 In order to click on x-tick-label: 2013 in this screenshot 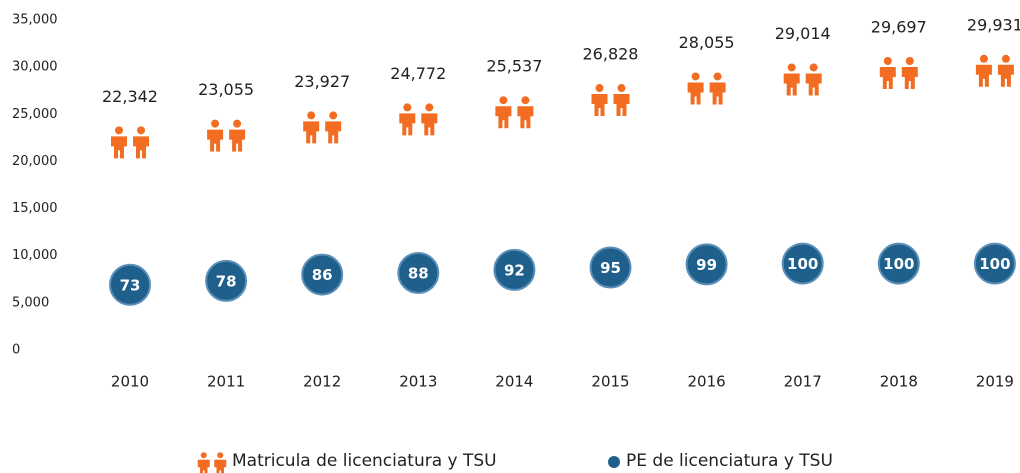, I will do `click(418, 382)`.